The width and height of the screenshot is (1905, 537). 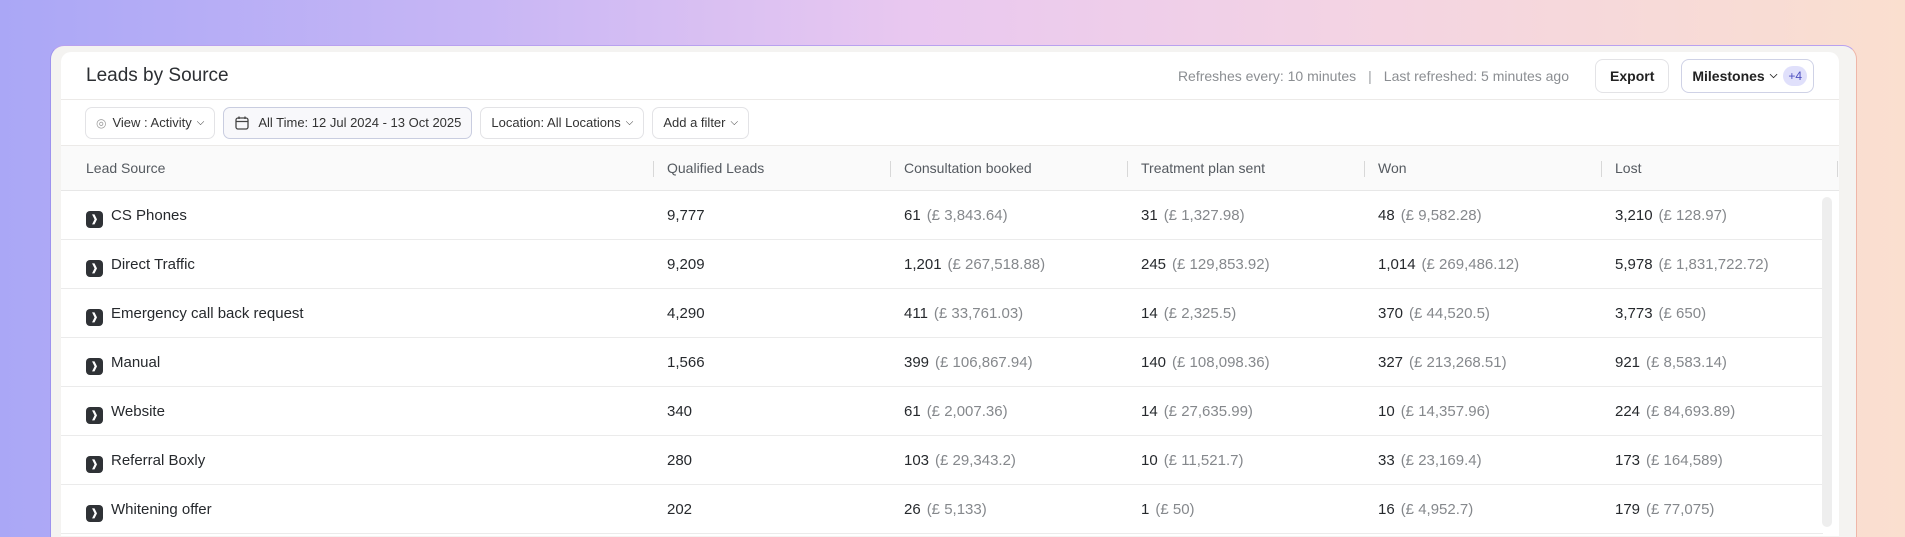 I want to click on milestones-button: Milestones ⌵ +4, so click(x=1747, y=75).